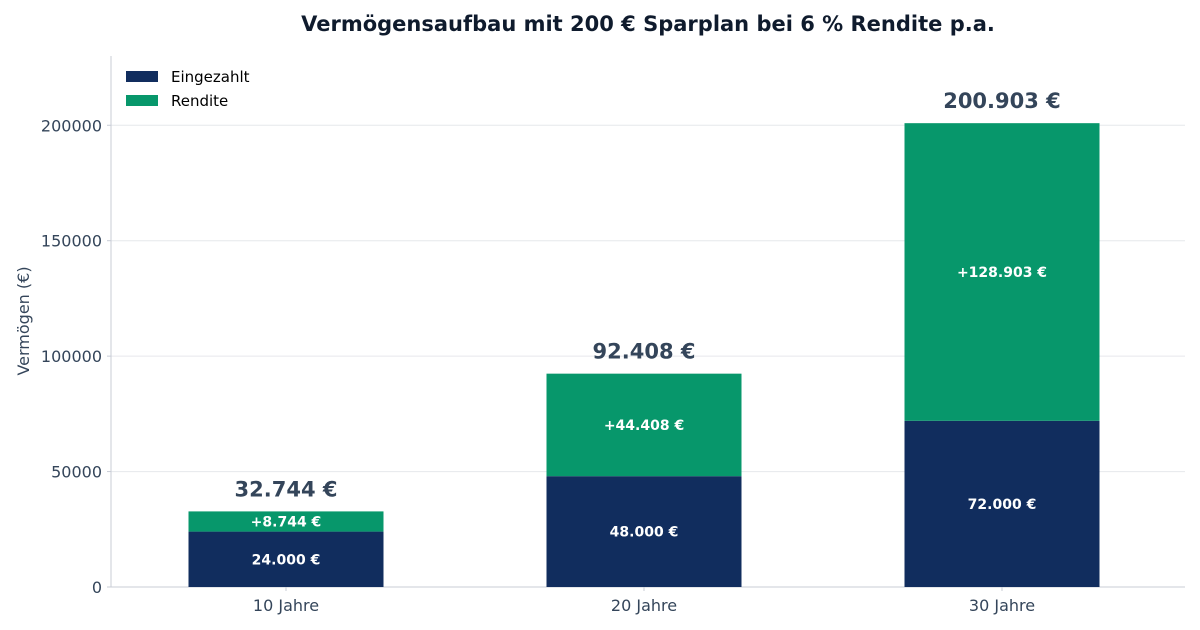 The height and width of the screenshot is (630, 1200). I want to click on y-tick-label: 150000, so click(71, 241).